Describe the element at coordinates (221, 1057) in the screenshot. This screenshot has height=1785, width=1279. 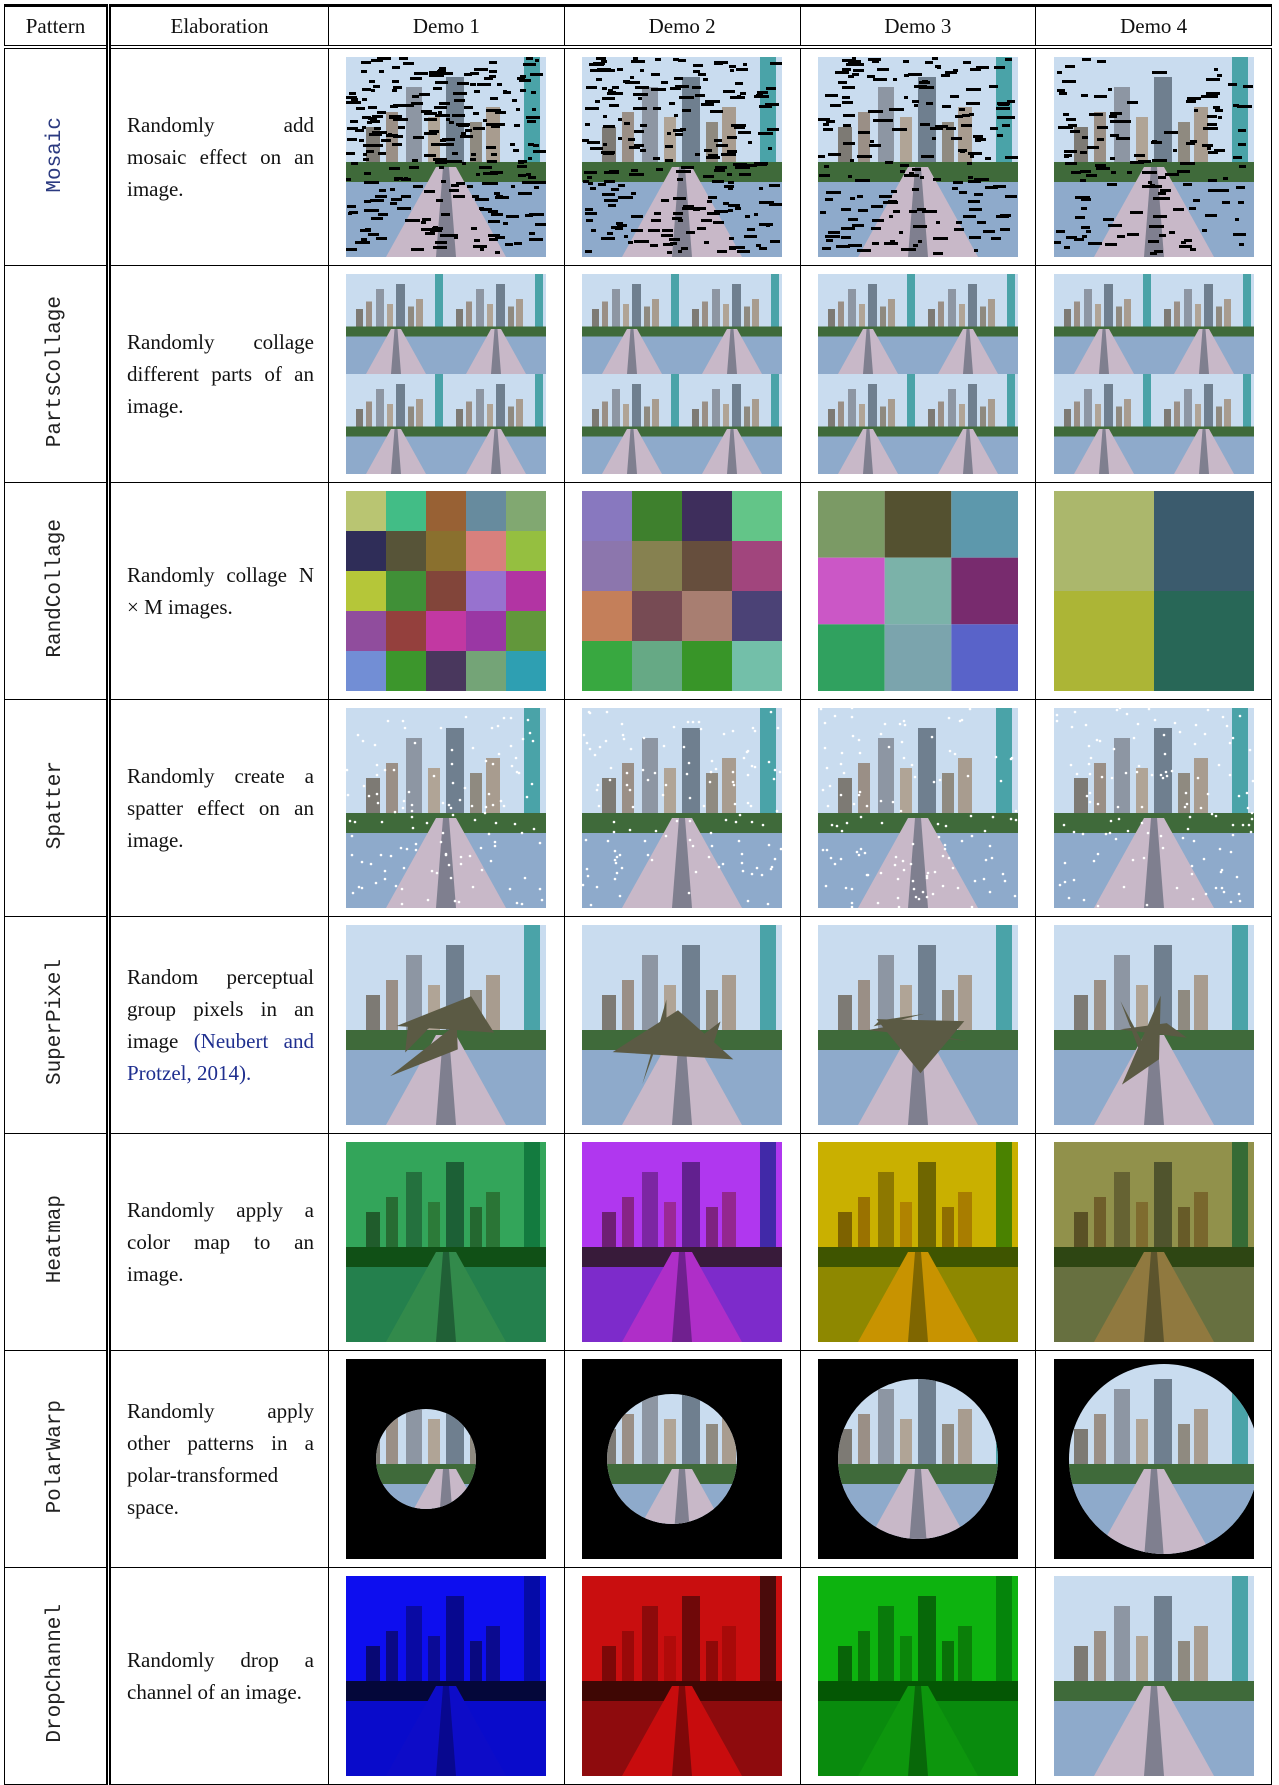
I see `citation: (Neubert and Protzel, 2014).` at that location.